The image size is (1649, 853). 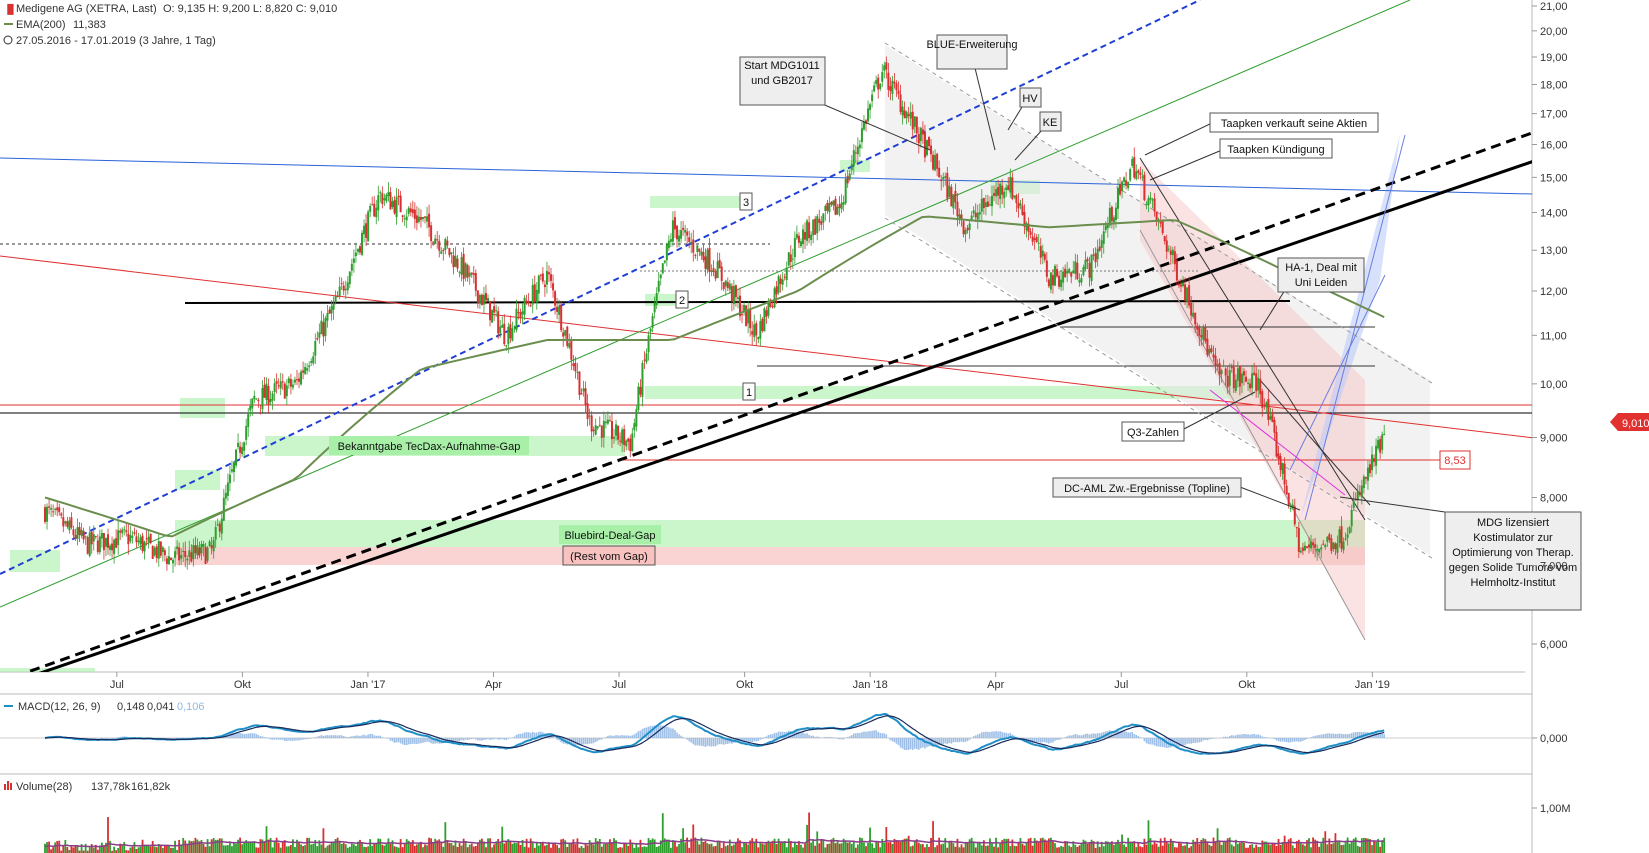 I want to click on volume-value-2: 161,82k, so click(x=151, y=787).